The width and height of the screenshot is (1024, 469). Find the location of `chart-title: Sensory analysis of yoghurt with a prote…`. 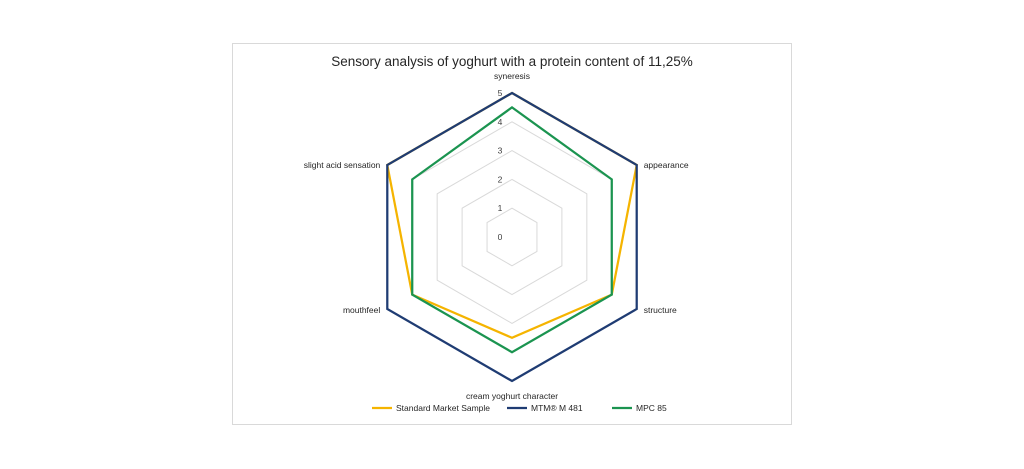

chart-title: Sensory analysis of yoghurt with a prote… is located at coordinates (511, 61).